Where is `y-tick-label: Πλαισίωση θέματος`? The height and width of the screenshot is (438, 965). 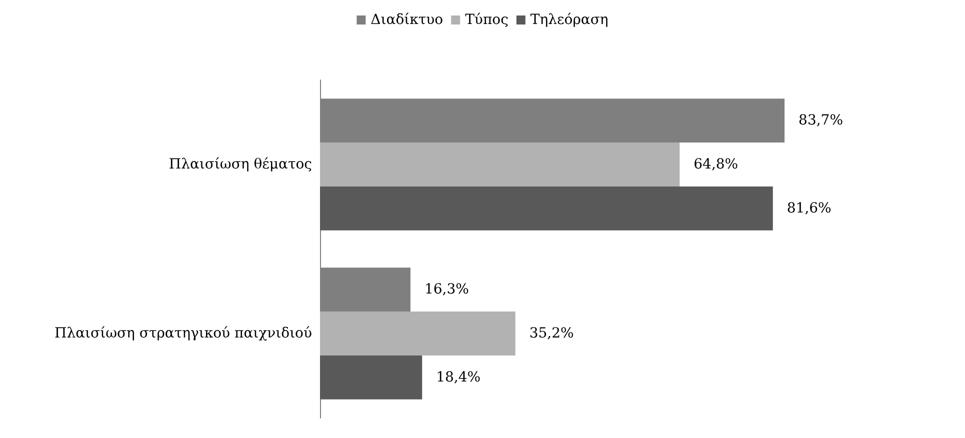 y-tick-label: Πλαισίωση θέματος is located at coordinates (240, 164).